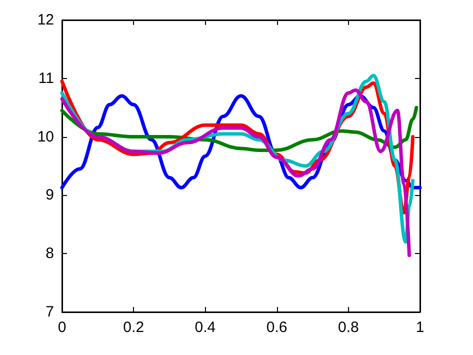  What do you see at coordinates (62, 327) in the screenshot?
I see `x-tick-label: 0` at bounding box center [62, 327].